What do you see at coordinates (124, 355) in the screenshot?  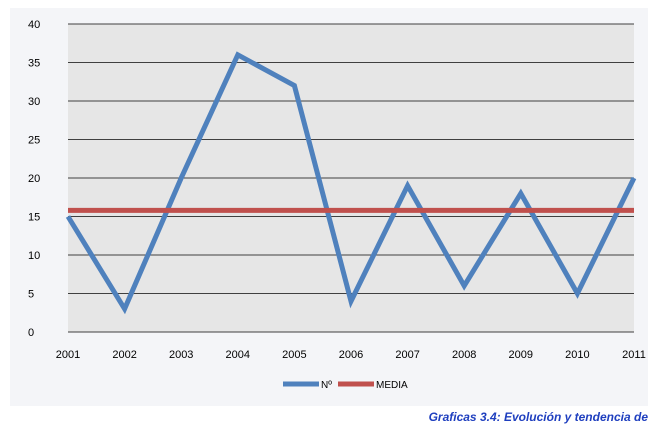 I see `x-tick-label-2002: 2002` at bounding box center [124, 355].